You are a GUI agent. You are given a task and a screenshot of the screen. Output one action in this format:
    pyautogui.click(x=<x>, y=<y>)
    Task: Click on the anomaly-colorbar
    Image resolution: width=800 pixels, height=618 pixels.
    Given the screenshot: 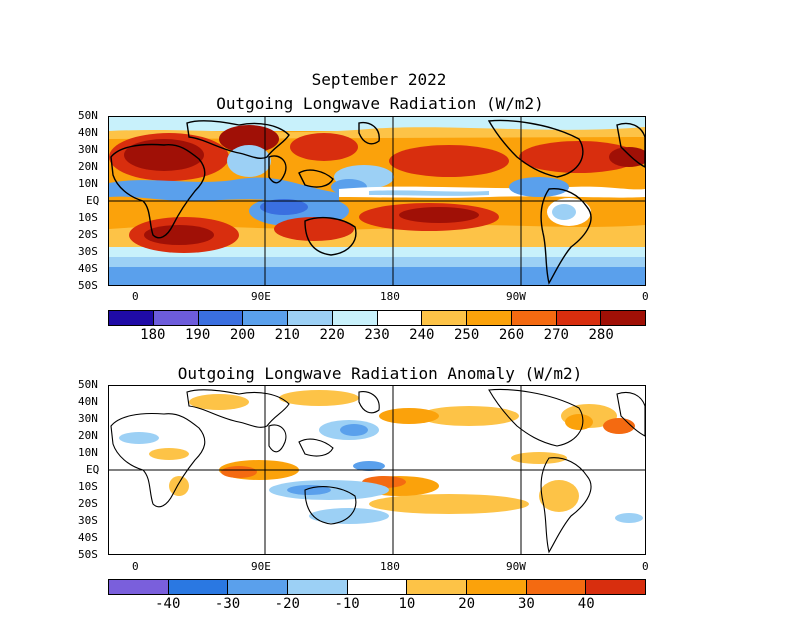 What is the action you would take?
    pyautogui.click(x=377, y=587)
    